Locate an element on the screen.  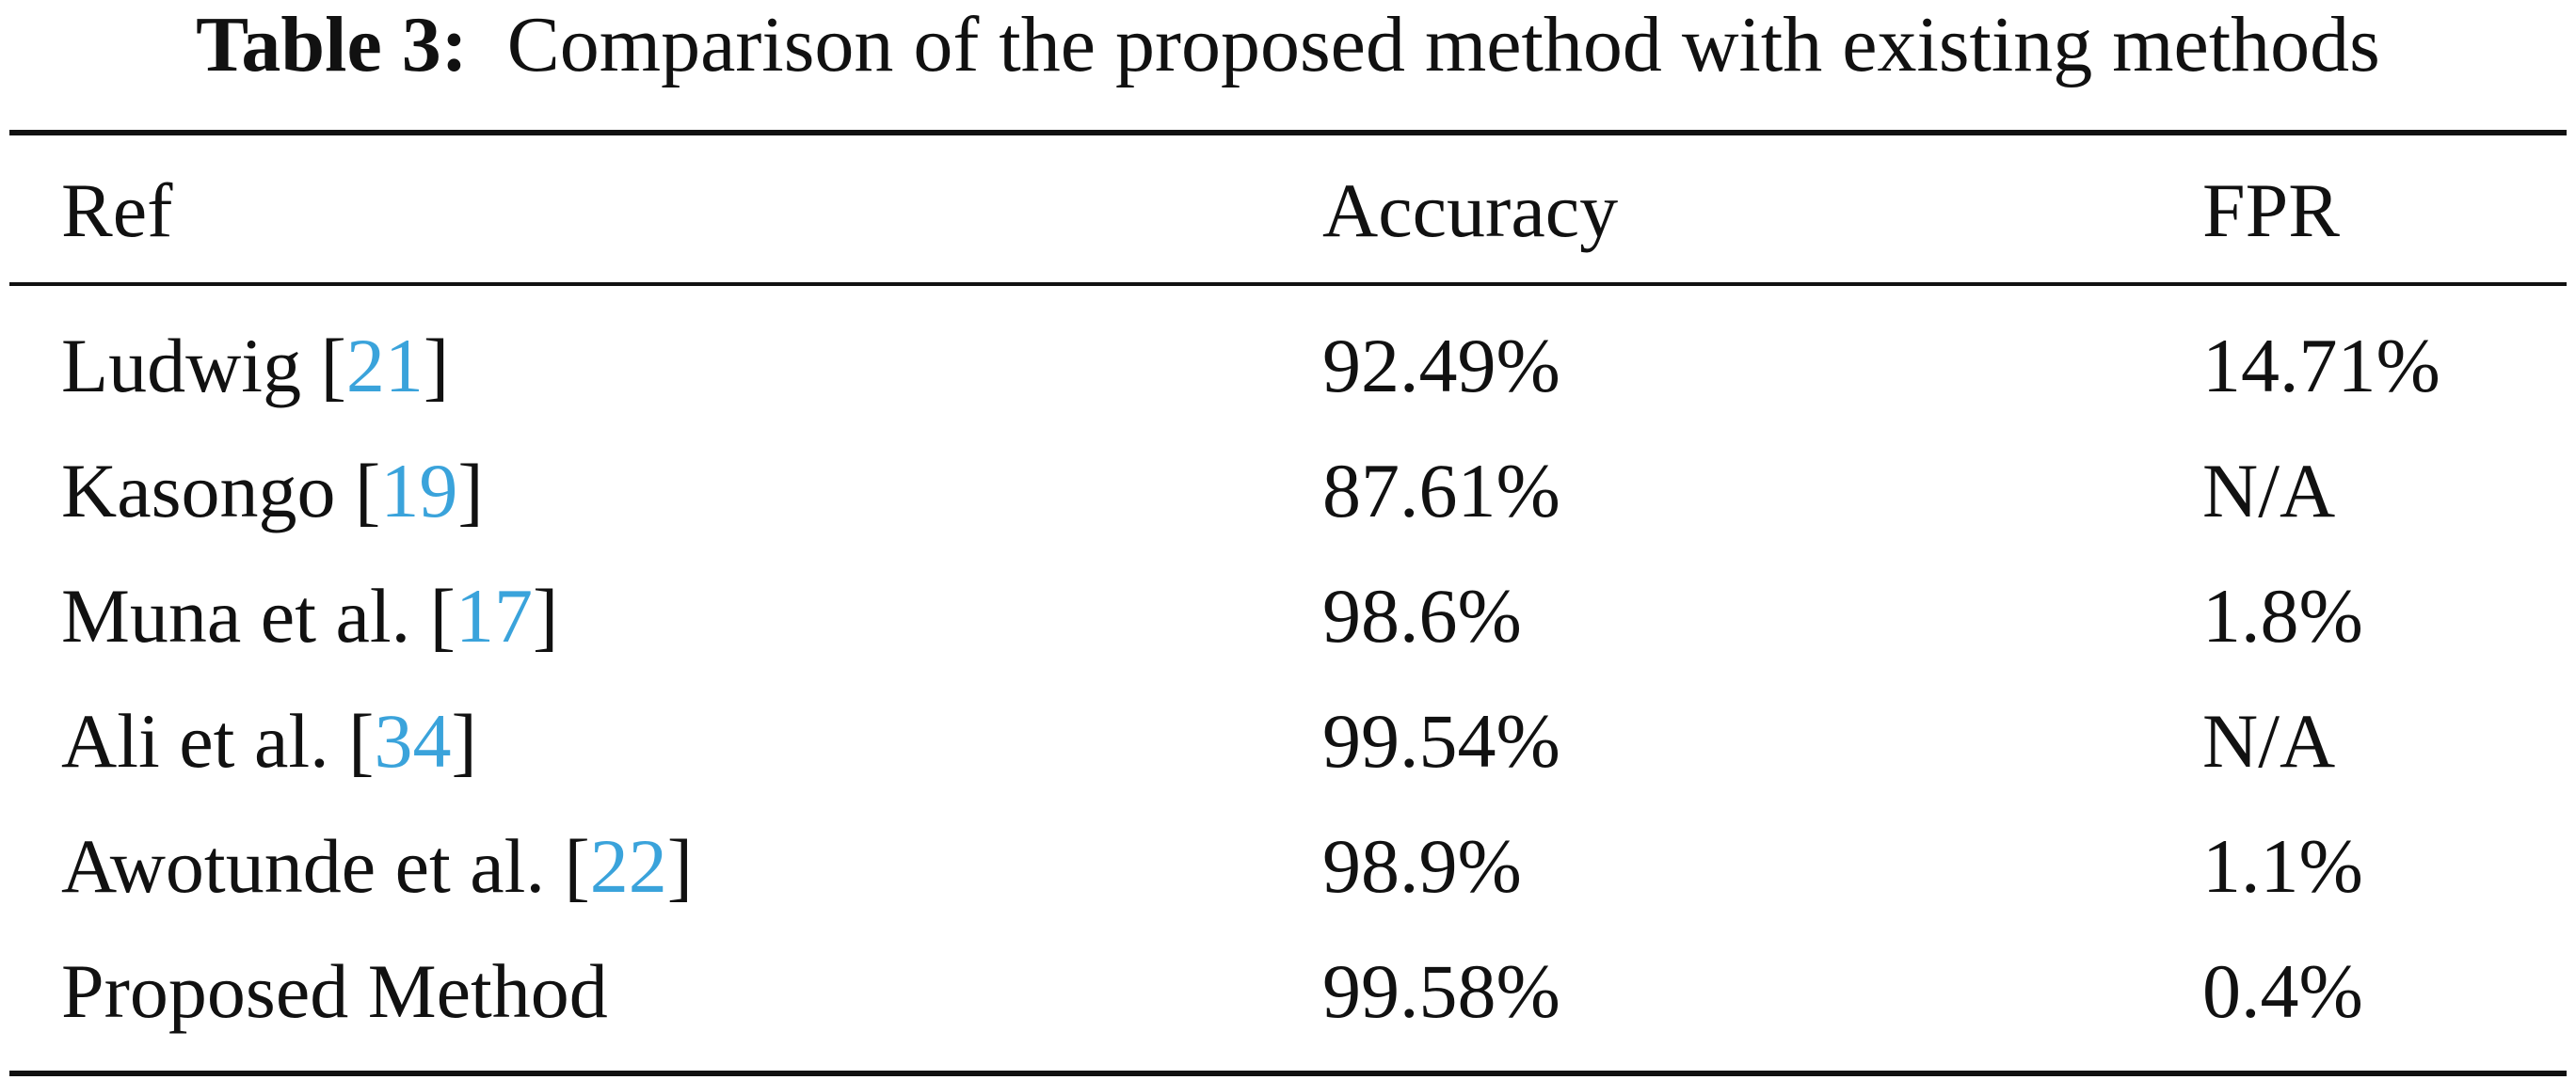
header-ref: Ref is located at coordinates (117, 210).